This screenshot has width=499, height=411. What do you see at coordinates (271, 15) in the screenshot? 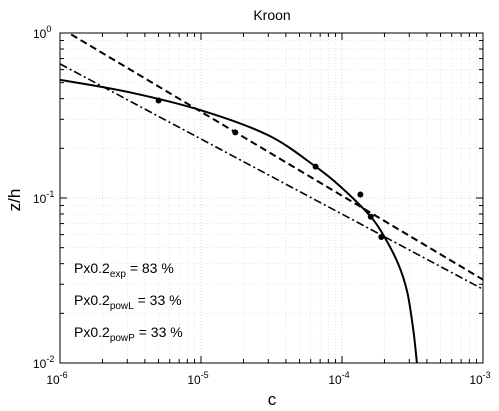
I see `chart-title: Kroon` at bounding box center [271, 15].